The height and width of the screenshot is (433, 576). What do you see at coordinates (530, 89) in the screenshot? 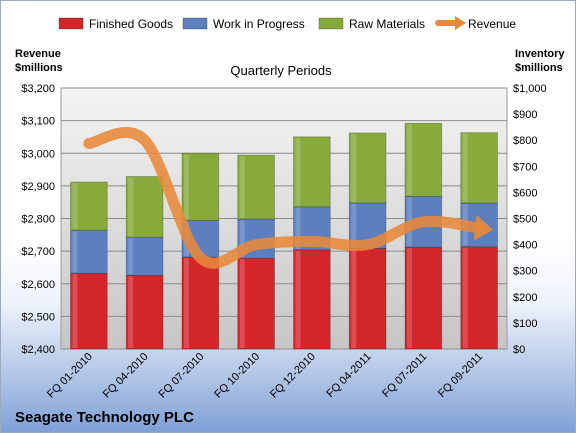
I see `right-tick-label: $1,000` at bounding box center [530, 89].